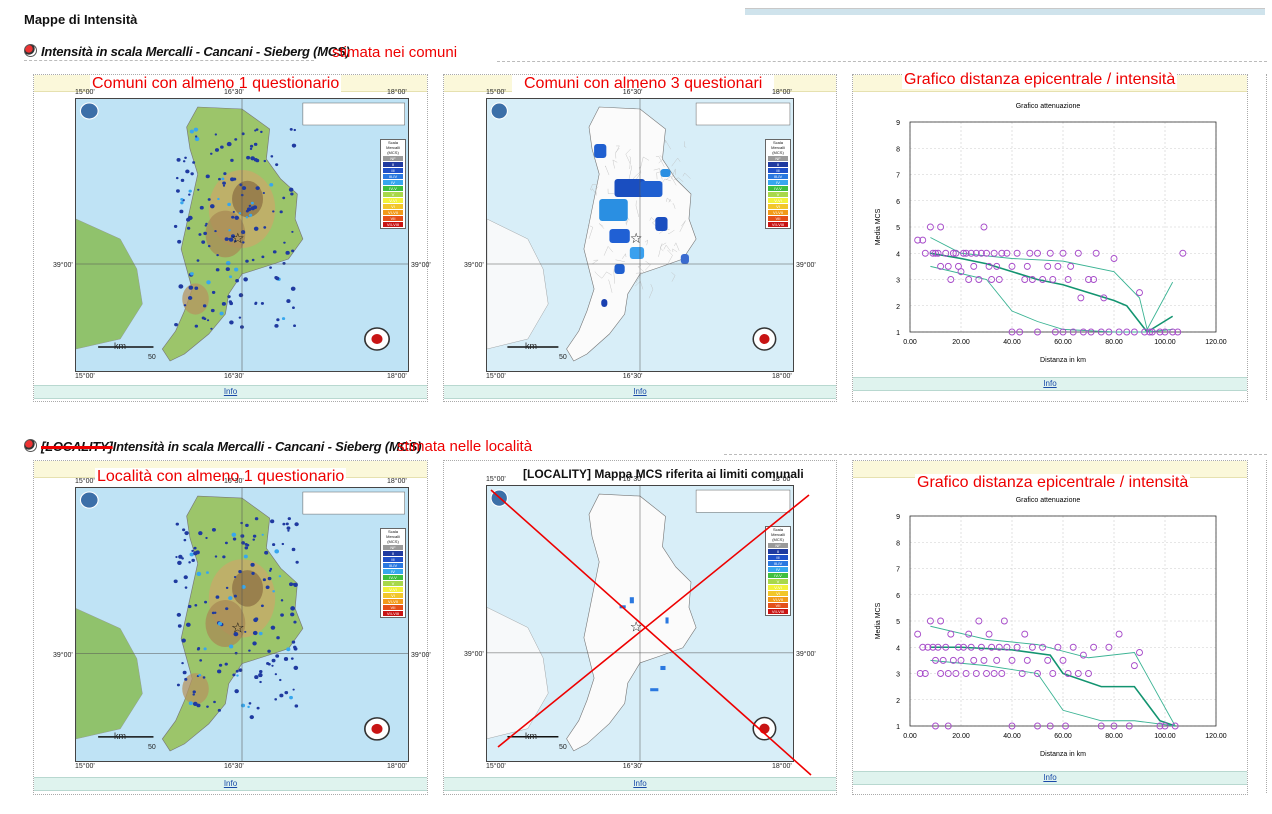 The width and height of the screenshot is (1272, 814). What do you see at coordinates (465, 446) in the screenshot?
I see `section-note: stimata nelle località` at bounding box center [465, 446].